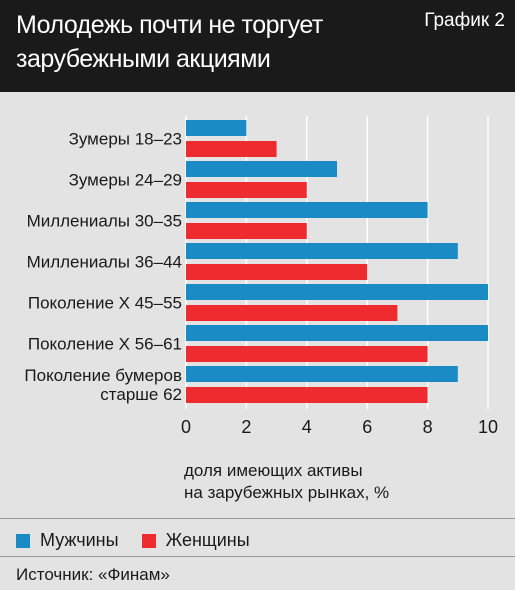 This screenshot has height=590, width=515. What do you see at coordinates (207, 540) in the screenshot?
I see `legend-label-women: Женщины` at bounding box center [207, 540].